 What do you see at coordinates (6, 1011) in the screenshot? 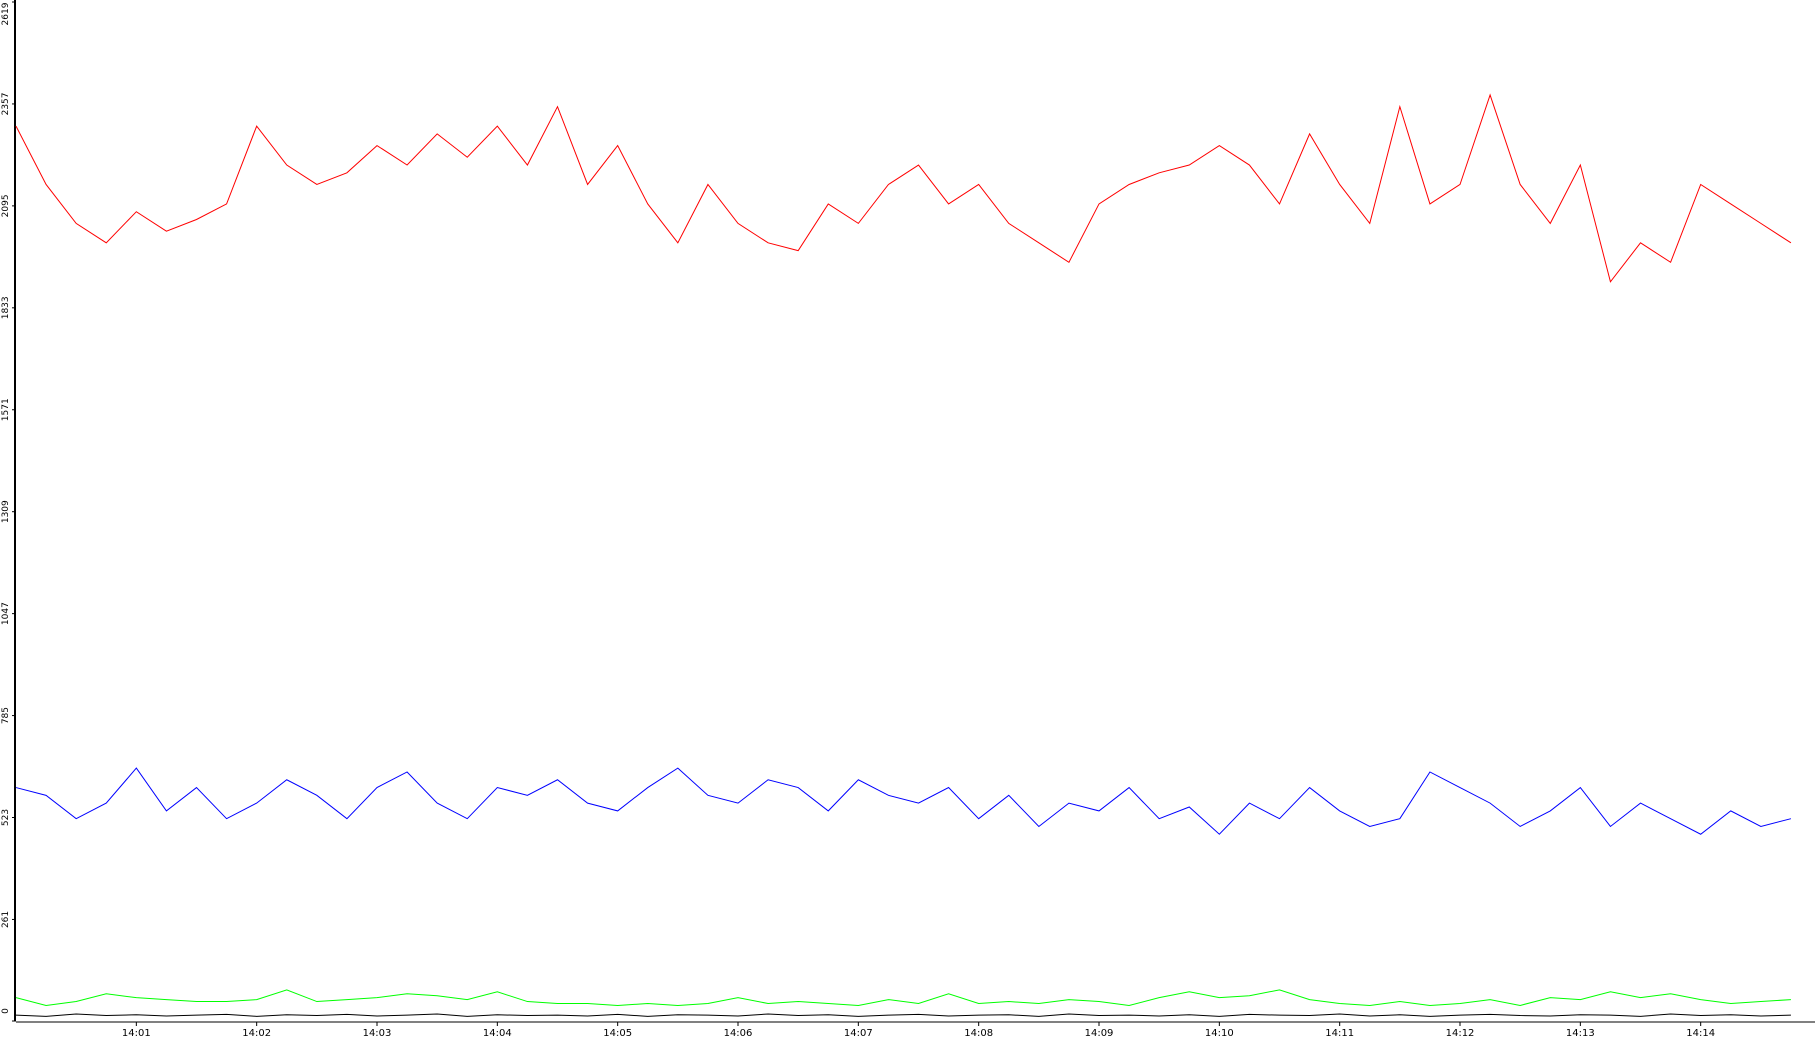
I see `y-tick-label: 0` at bounding box center [6, 1011].